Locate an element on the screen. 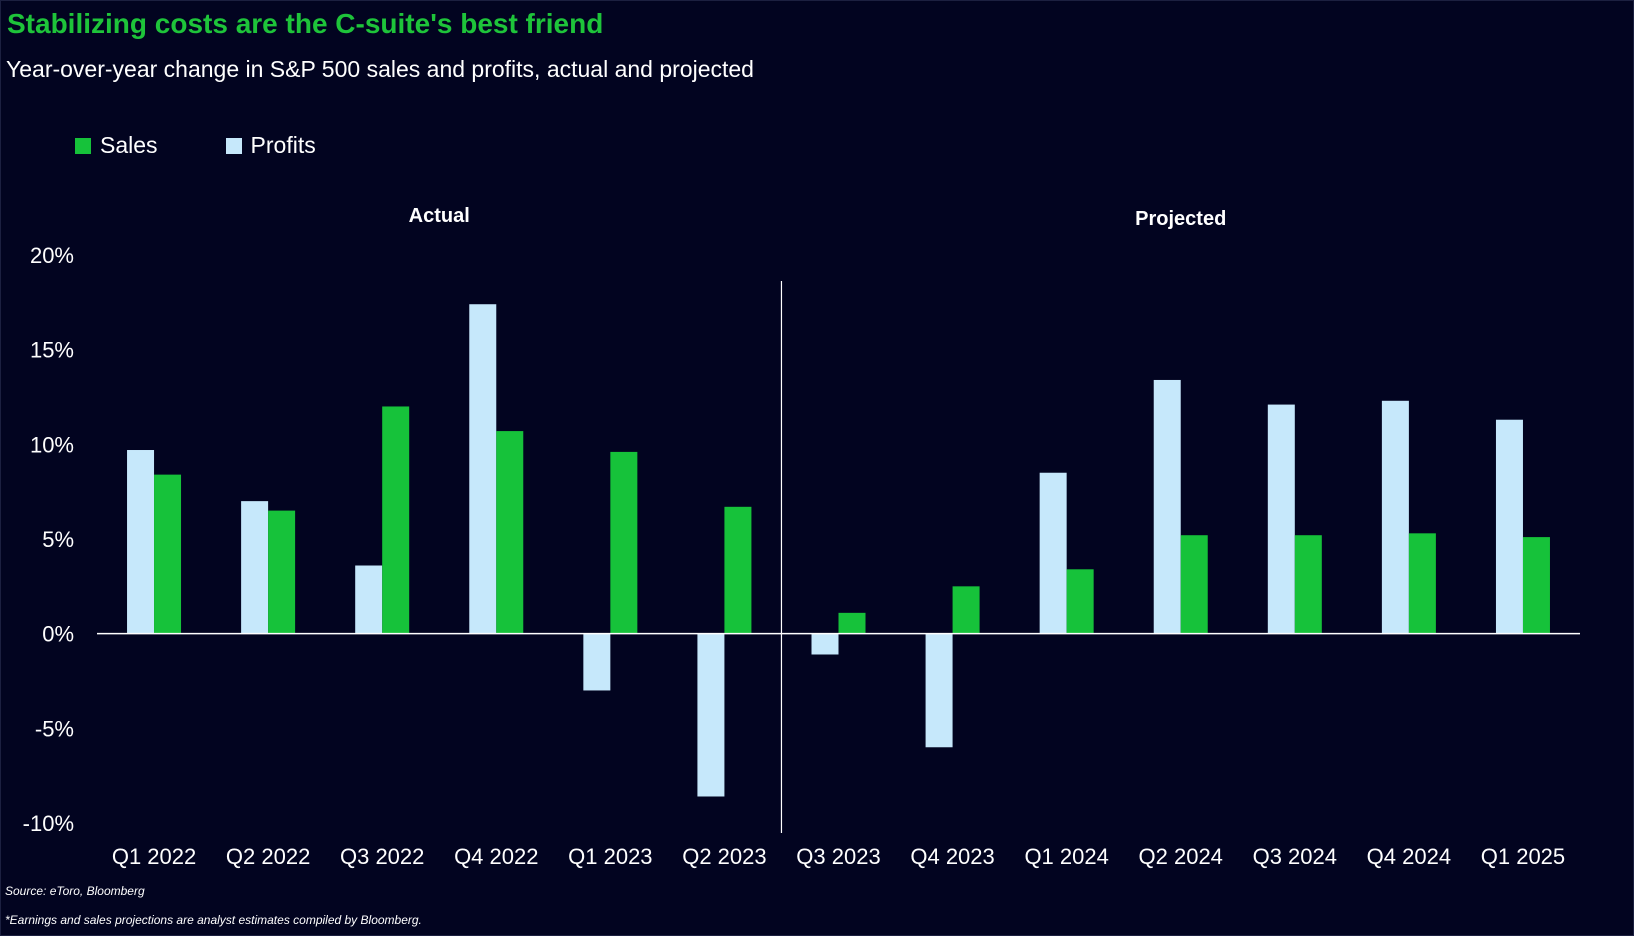 The width and height of the screenshot is (1634, 936). source-note: Source: eToro, Bloomberg is located at coordinates (75, 891).